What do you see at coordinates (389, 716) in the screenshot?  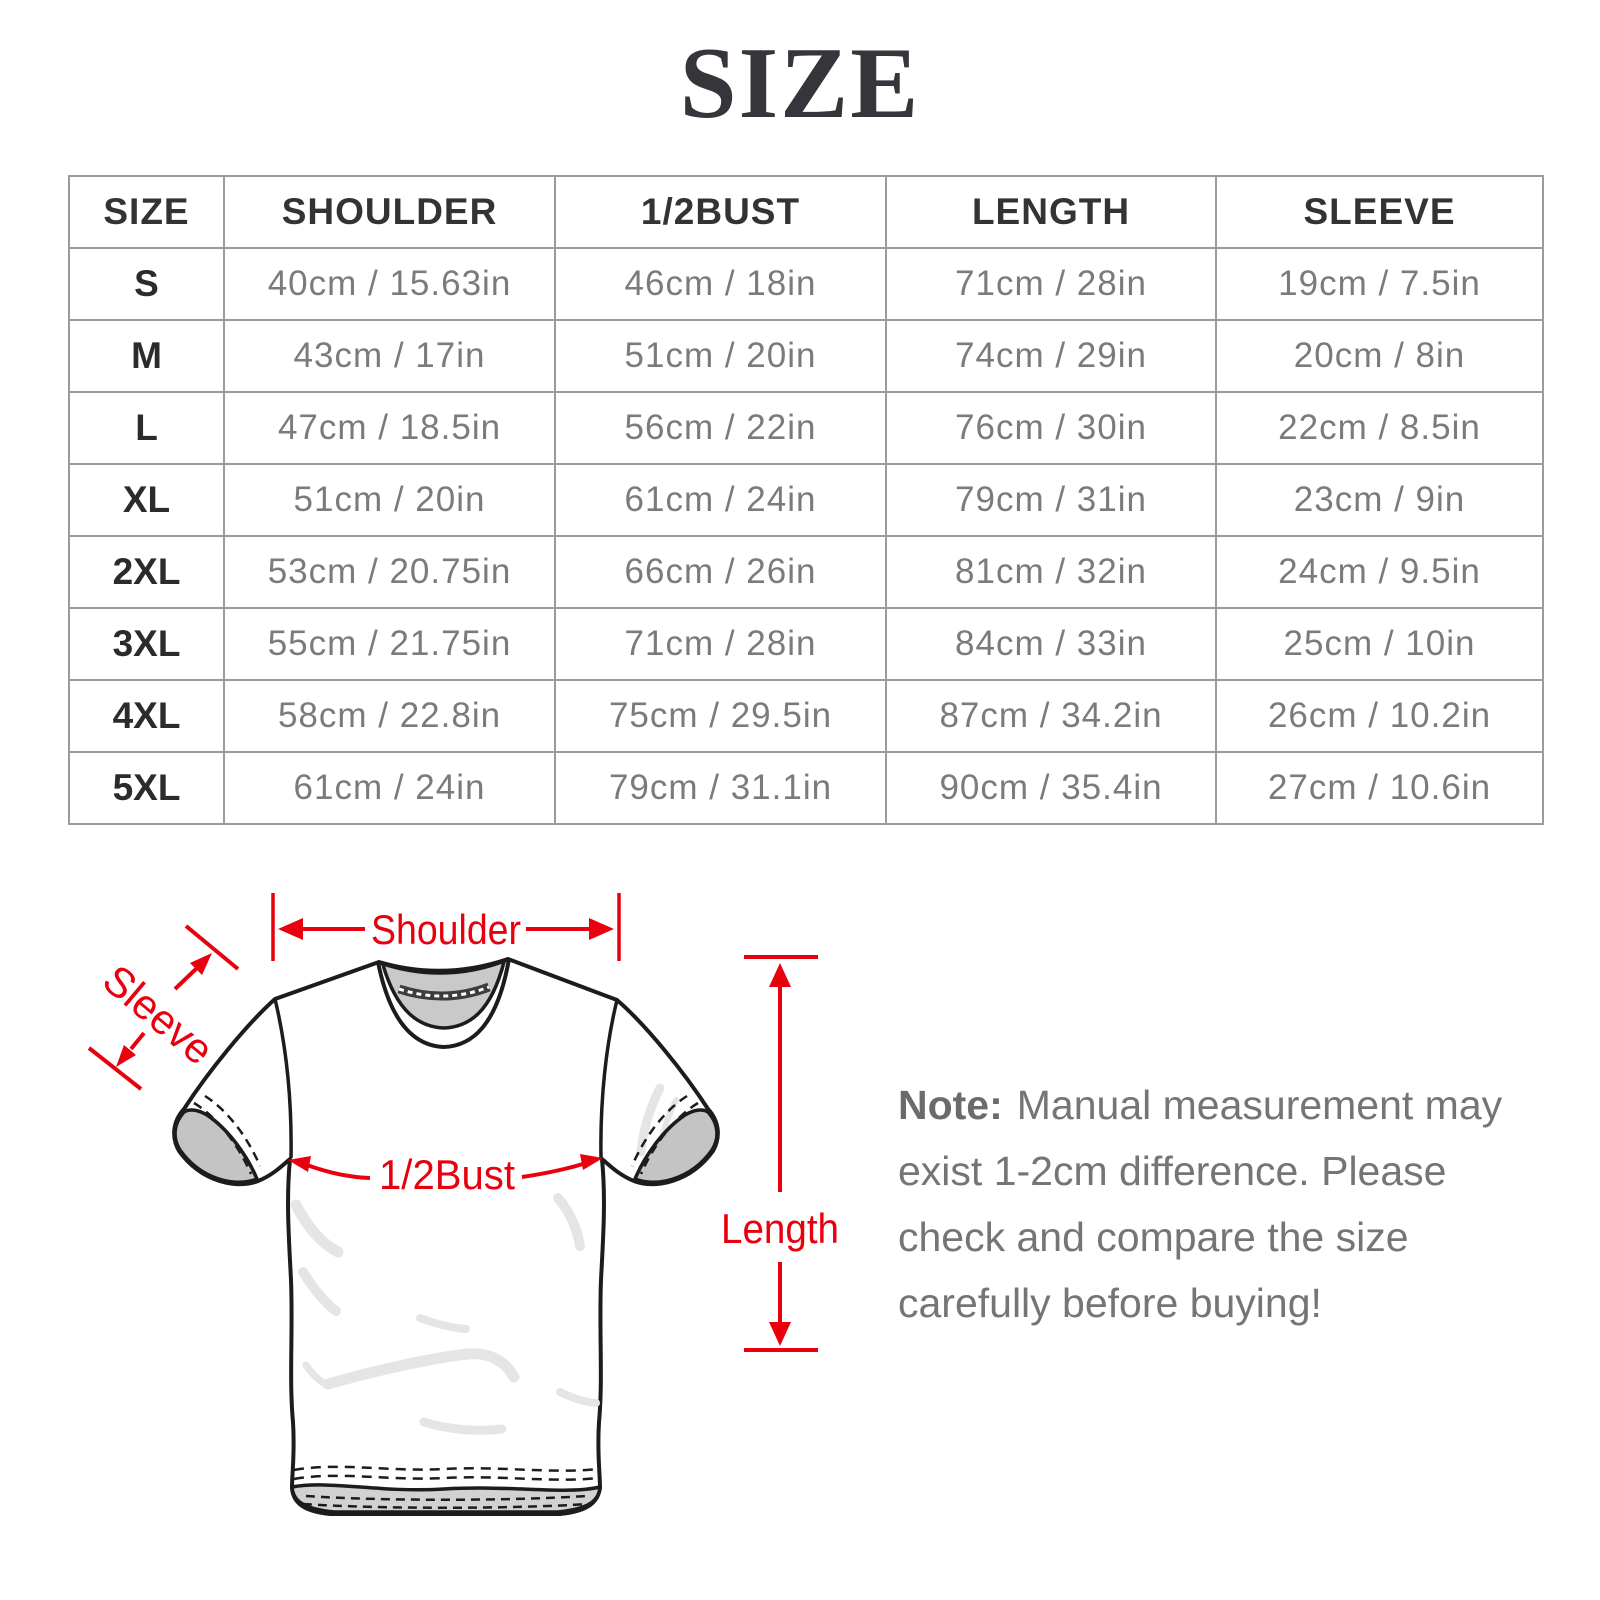 I see `cell-shoulder: 58cm / 22.8in` at bounding box center [389, 716].